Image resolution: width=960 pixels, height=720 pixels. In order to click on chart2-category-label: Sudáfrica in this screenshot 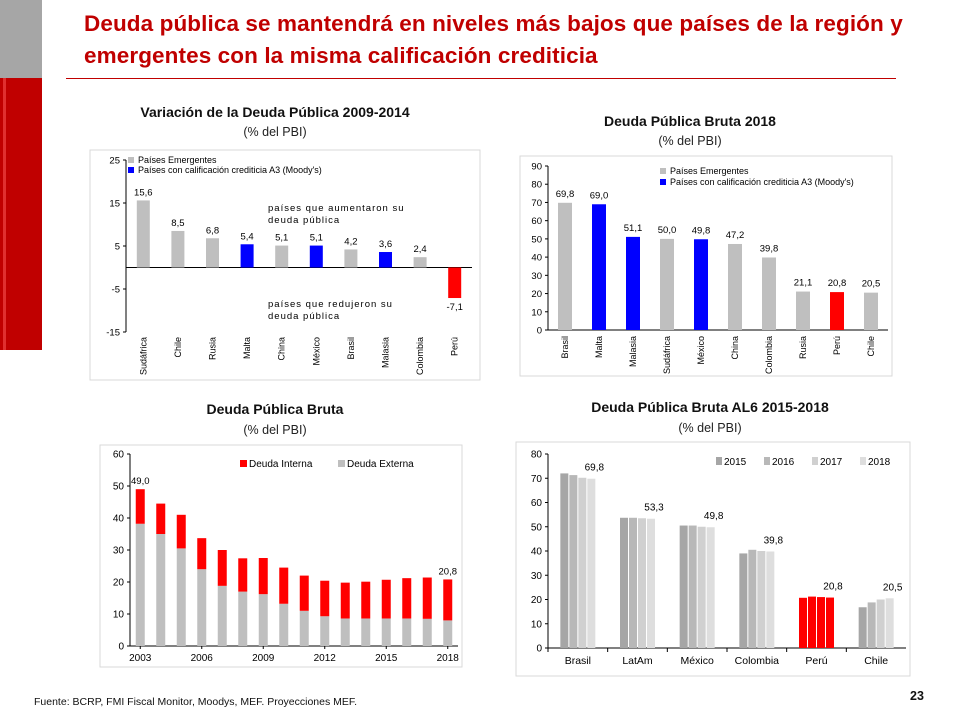, I will do `click(667, 355)`.